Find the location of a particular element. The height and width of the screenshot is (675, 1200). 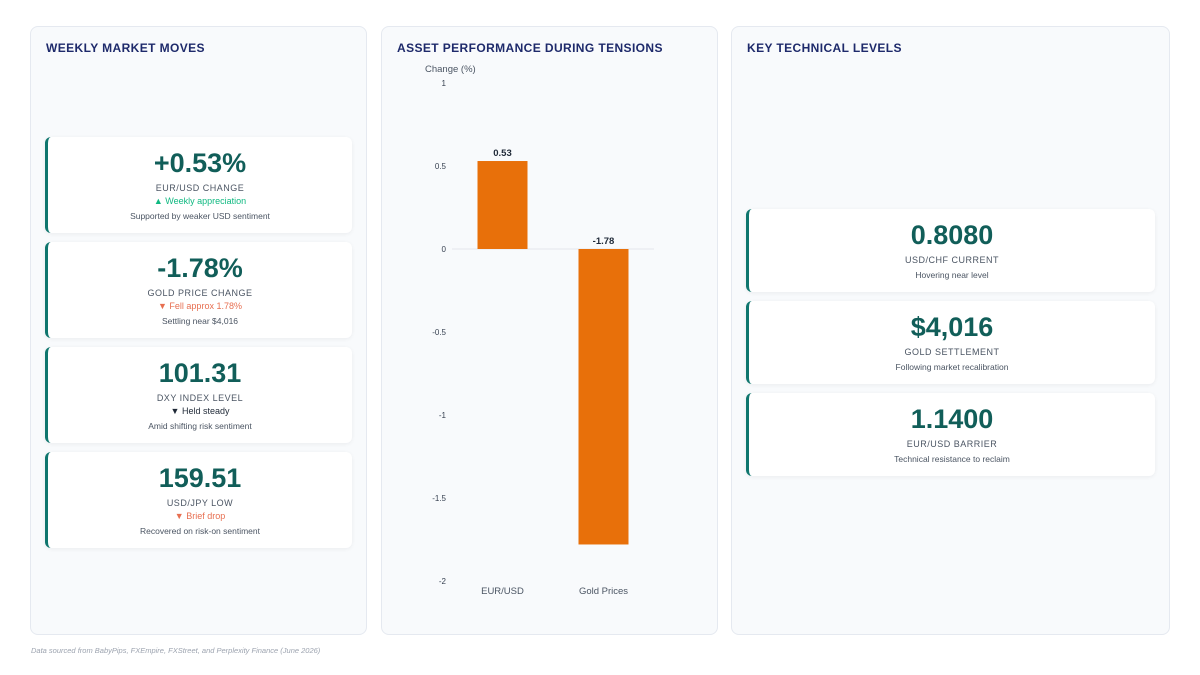

card-note: Technical resistance to reclaim is located at coordinates (952, 459).